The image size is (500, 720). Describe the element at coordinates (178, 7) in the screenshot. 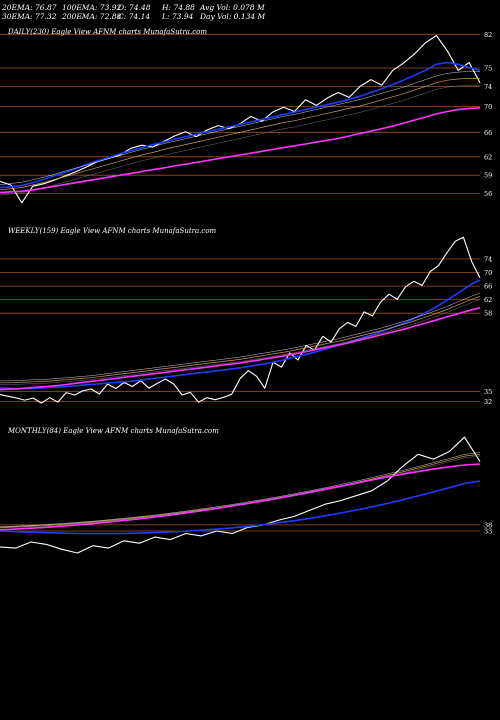

I see `high-readout: H: 74.88` at that location.